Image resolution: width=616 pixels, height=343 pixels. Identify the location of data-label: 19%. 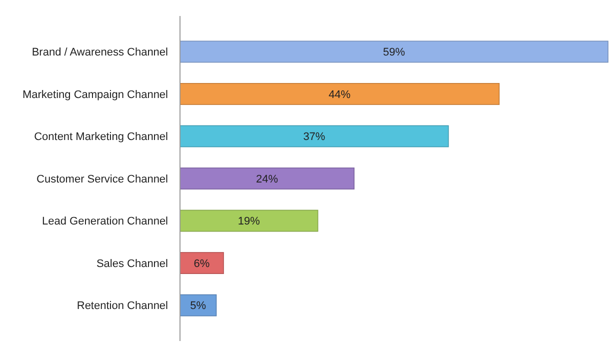
(249, 222).